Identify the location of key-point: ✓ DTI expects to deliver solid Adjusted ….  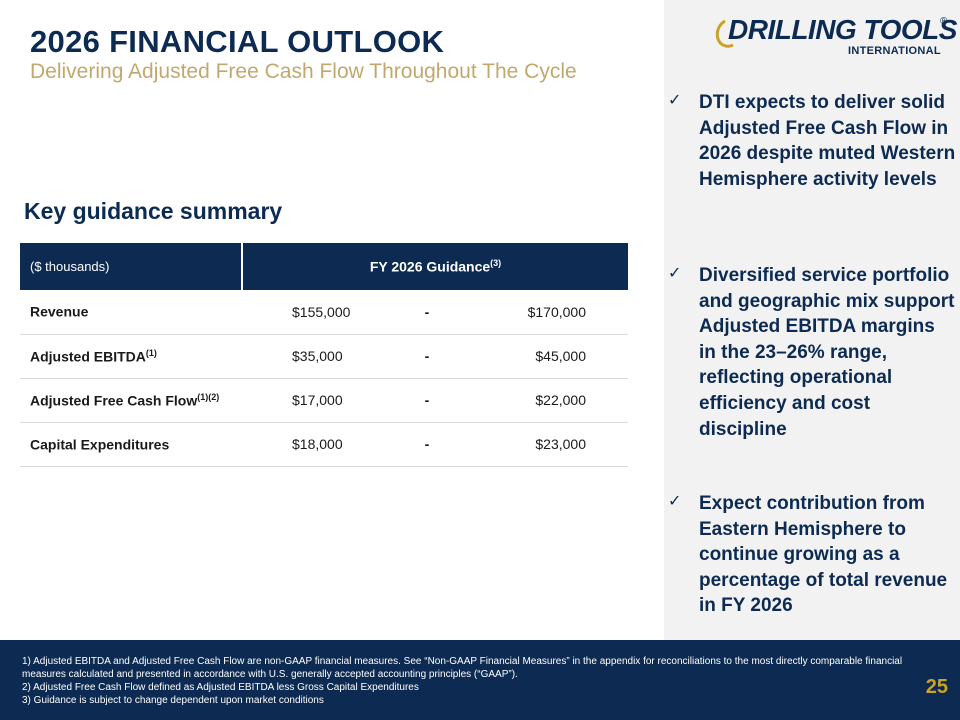
(812, 141).